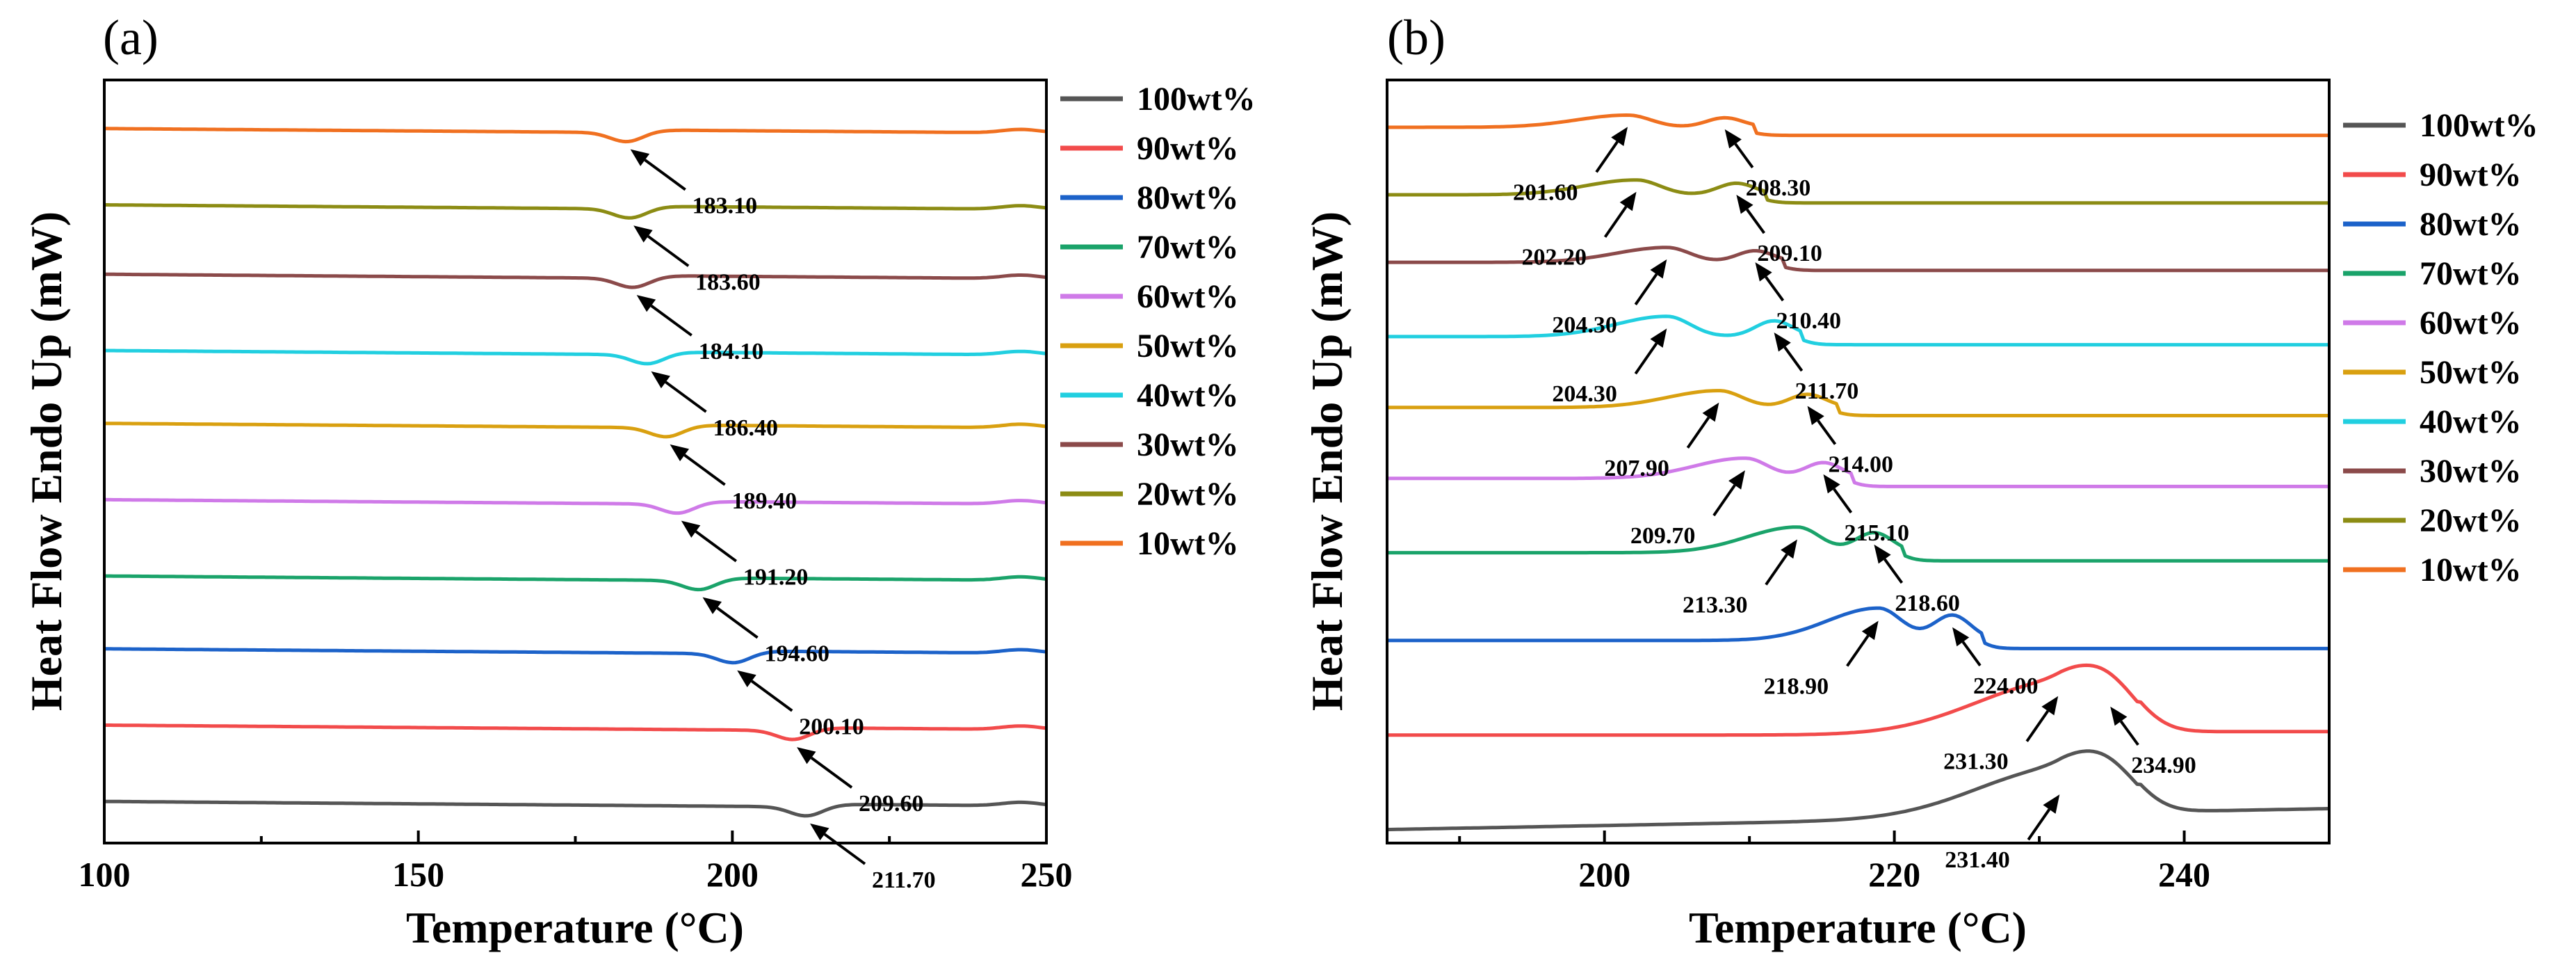  Describe the element at coordinates (575, 732) in the screenshot. I see `panel-a-series-90wt%` at that location.